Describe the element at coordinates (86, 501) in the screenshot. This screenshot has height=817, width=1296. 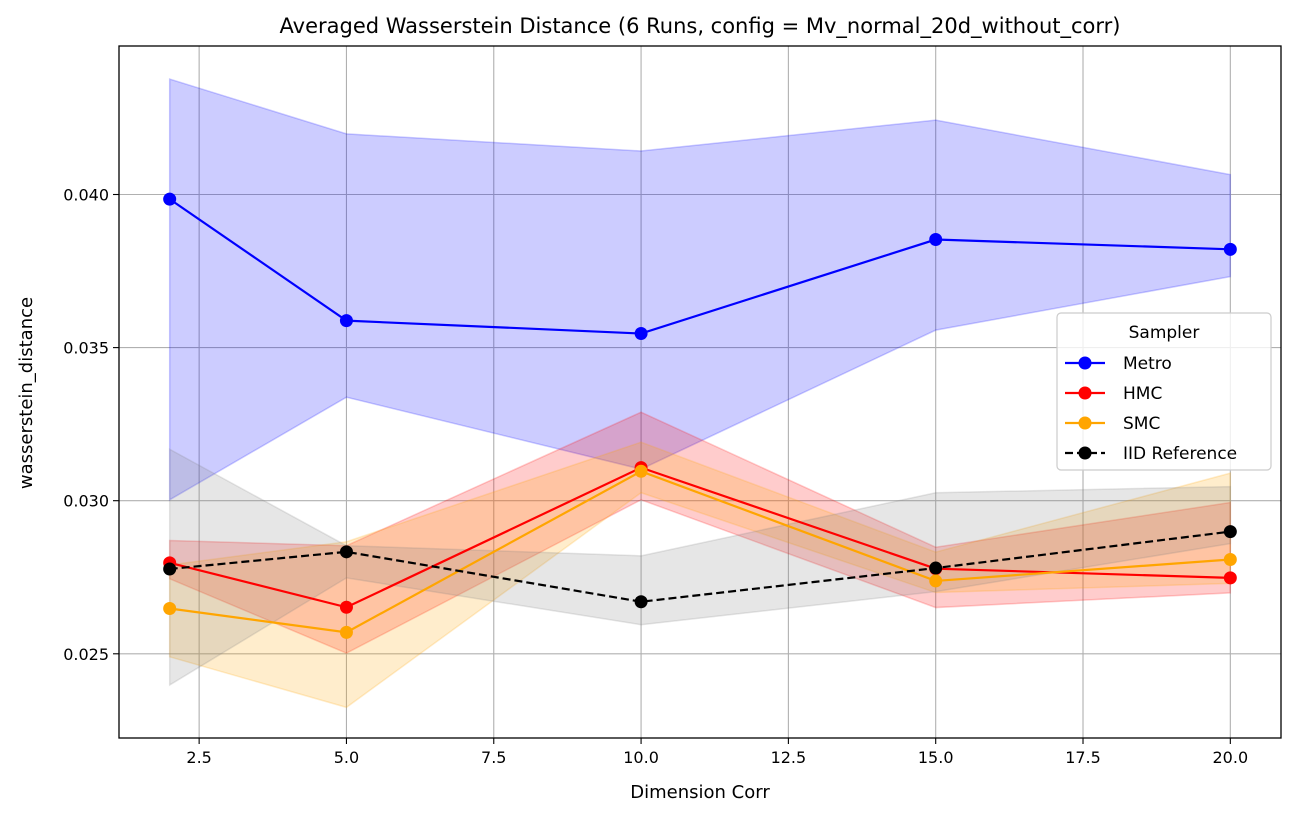
I see `y-tick-label: 0.030` at that location.